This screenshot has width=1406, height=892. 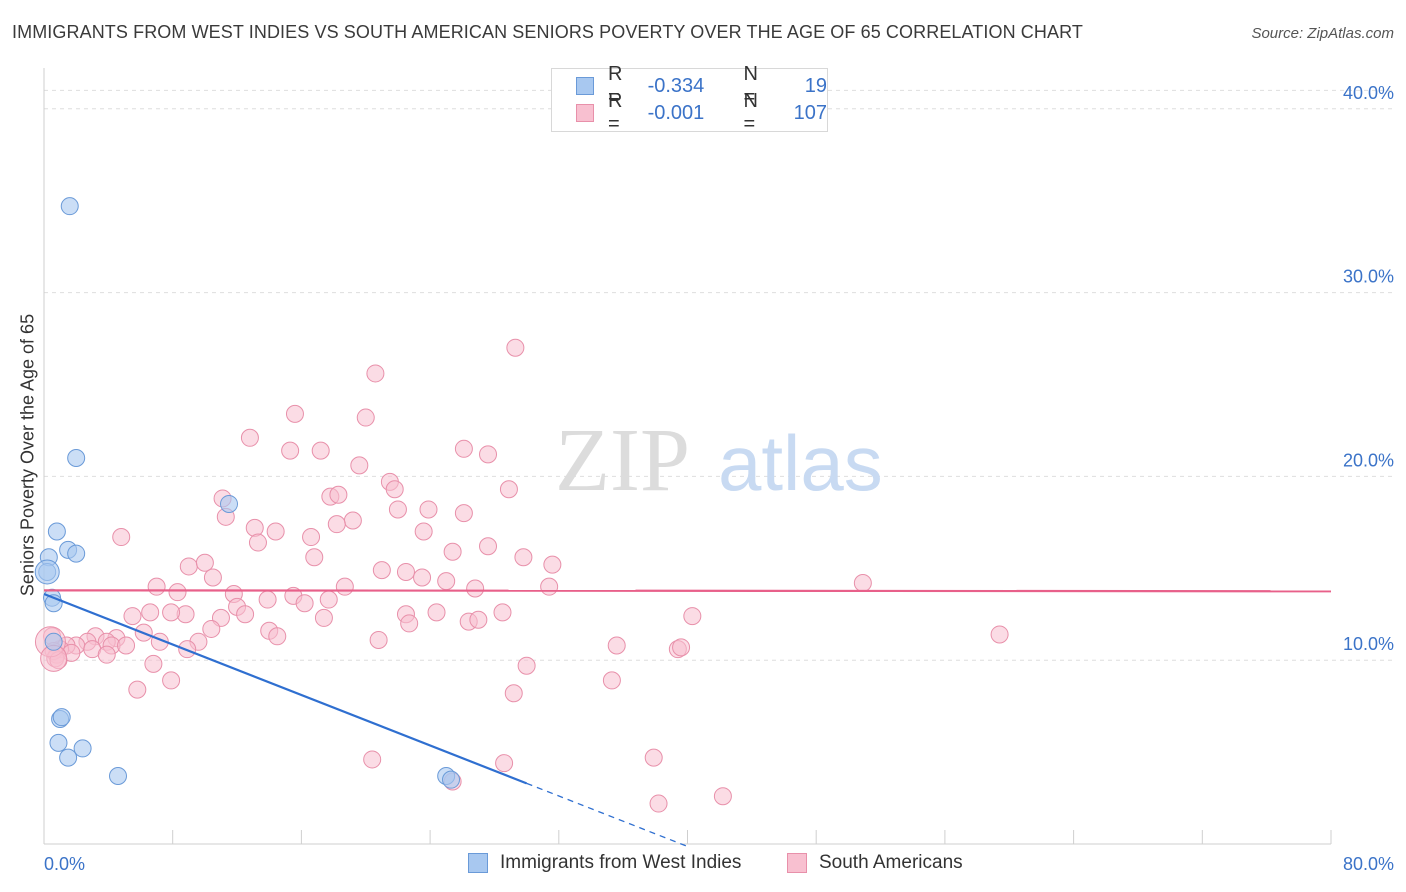 What do you see at coordinates (607, 815) in the screenshot?
I see `regression-extension-west-indies` at bounding box center [607, 815].